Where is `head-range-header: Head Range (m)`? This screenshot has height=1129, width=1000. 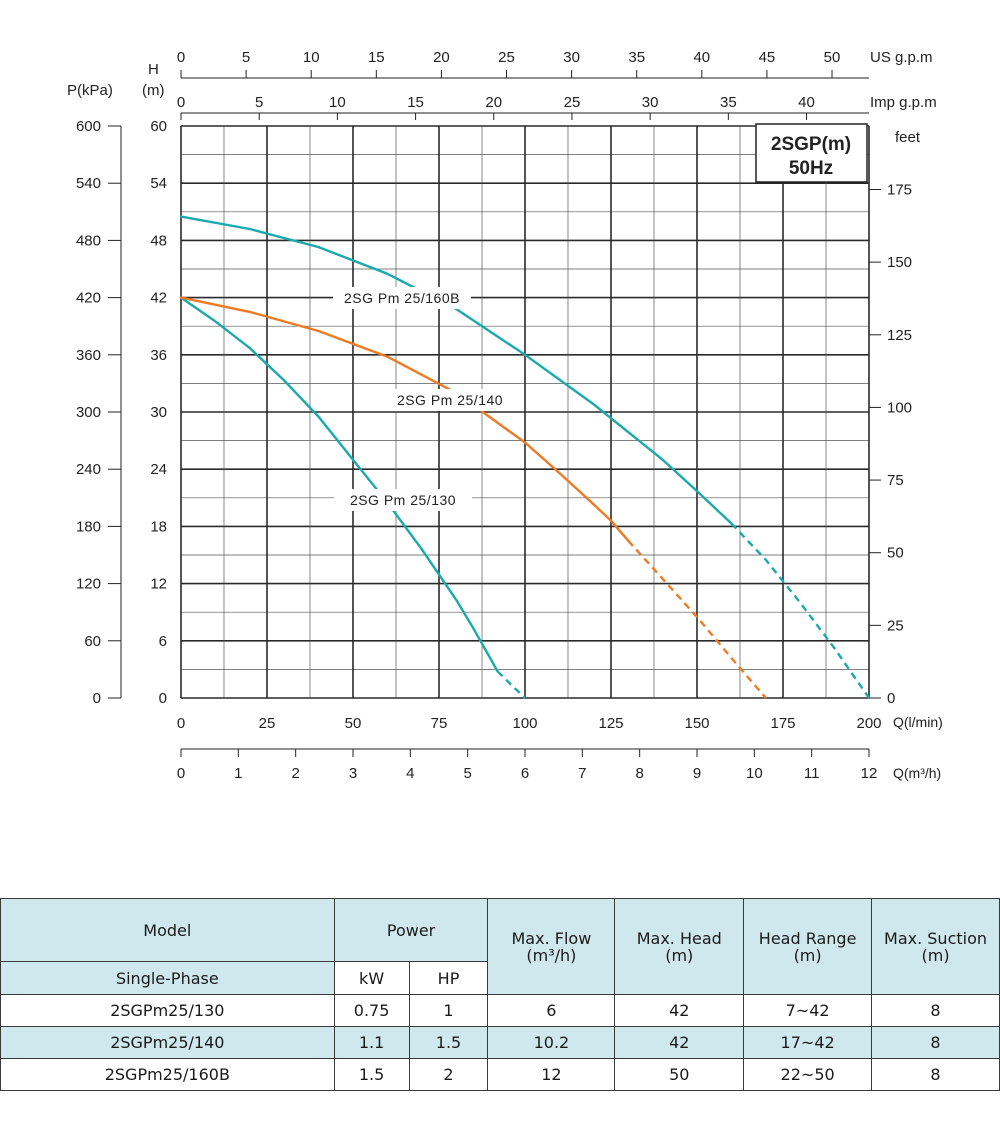
head-range-header: Head Range (m) is located at coordinates (808, 946).